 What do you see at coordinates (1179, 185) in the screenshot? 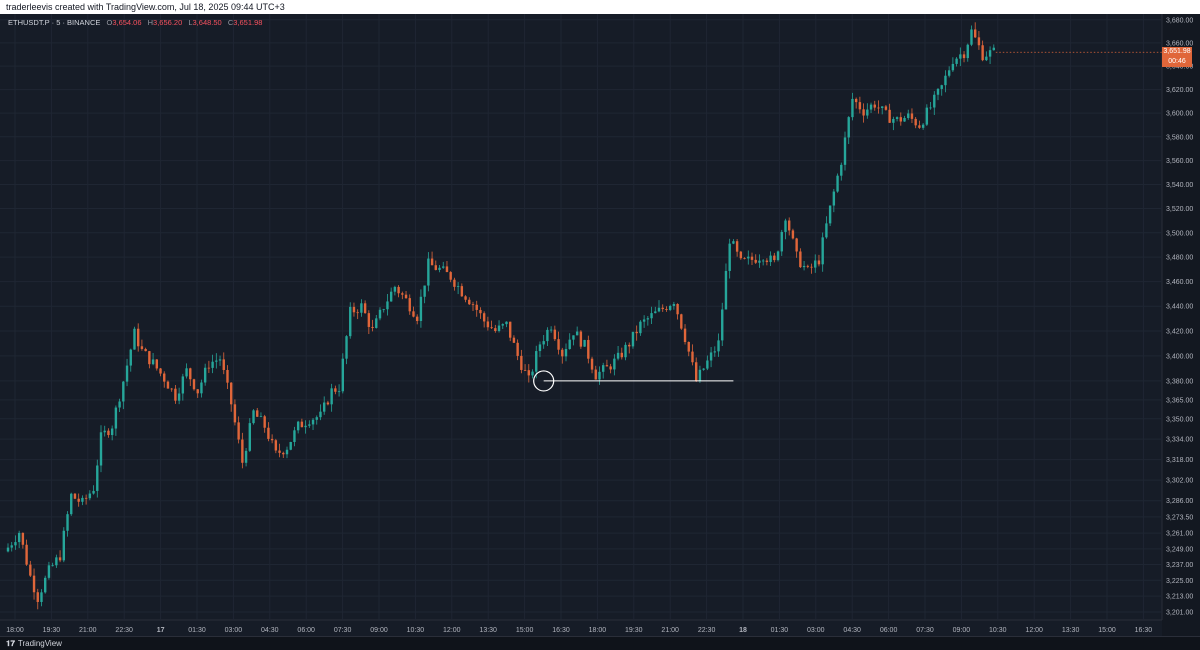
I see `price-tick-label: 3,540.00` at bounding box center [1179, 185].